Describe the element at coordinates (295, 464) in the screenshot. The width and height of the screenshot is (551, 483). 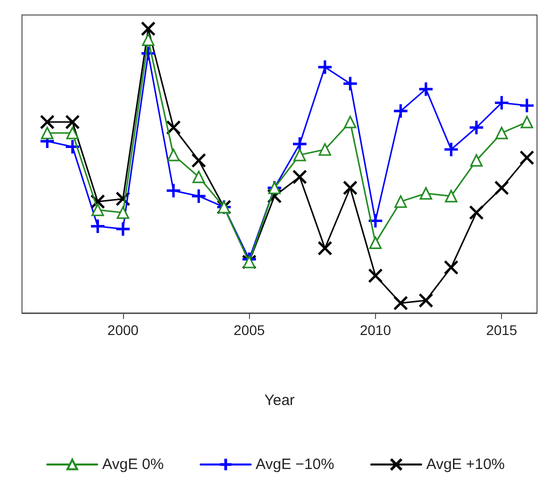
I see `legend-label: AvgE −10%` at that location.